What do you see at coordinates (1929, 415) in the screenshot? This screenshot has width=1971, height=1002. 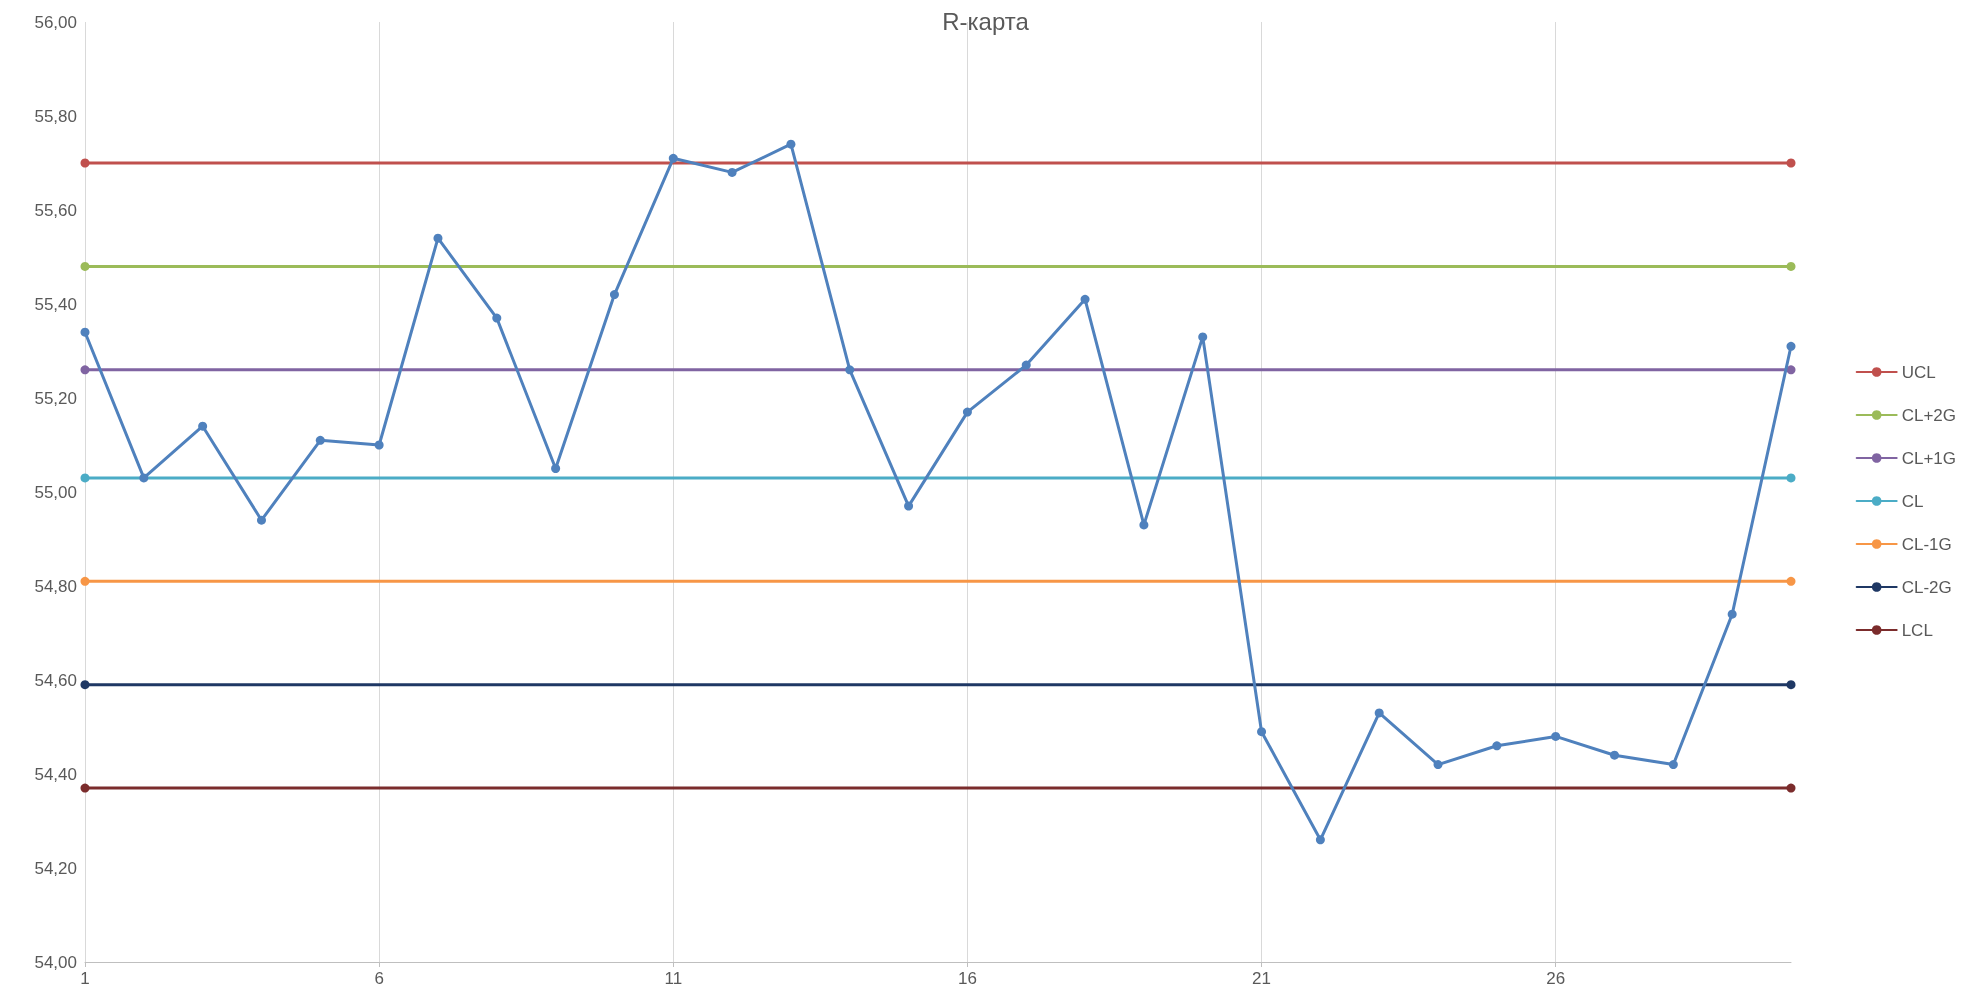 I see `legend-label: CL+2G` at bounding box center [1929, 415].